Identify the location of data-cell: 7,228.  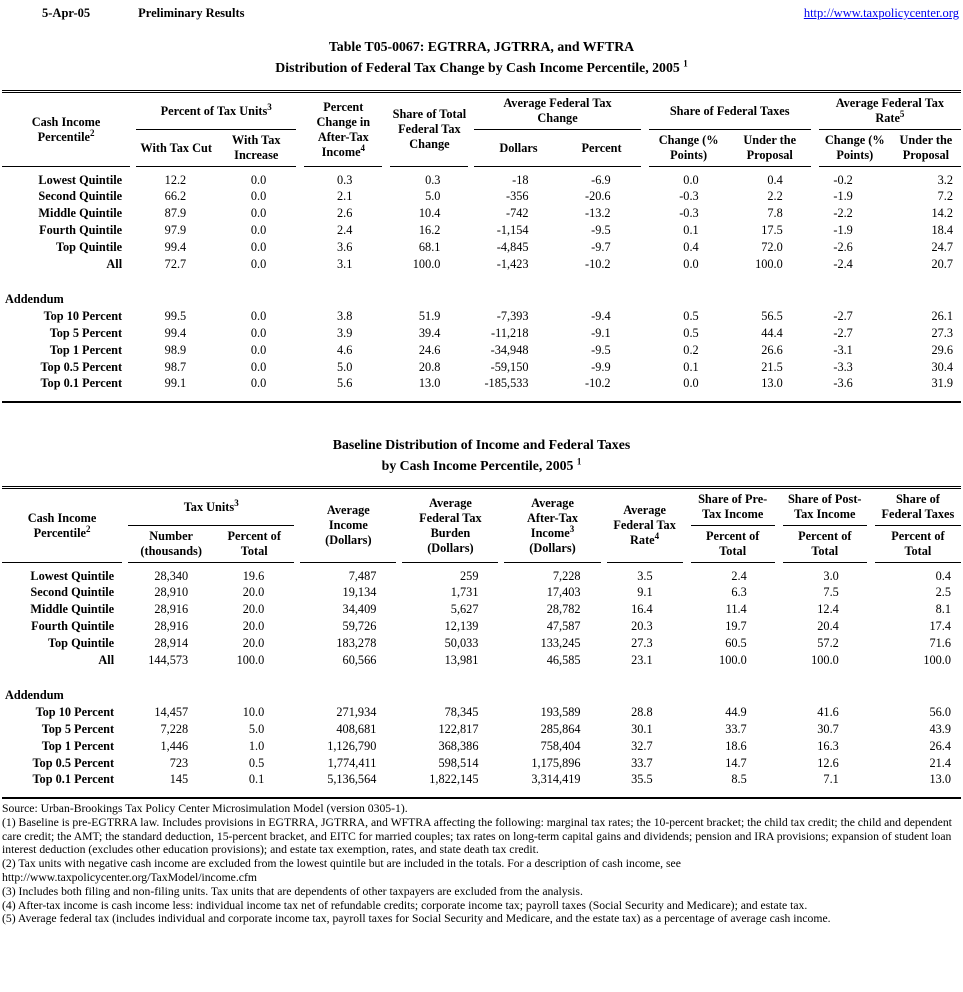
(566, 576).